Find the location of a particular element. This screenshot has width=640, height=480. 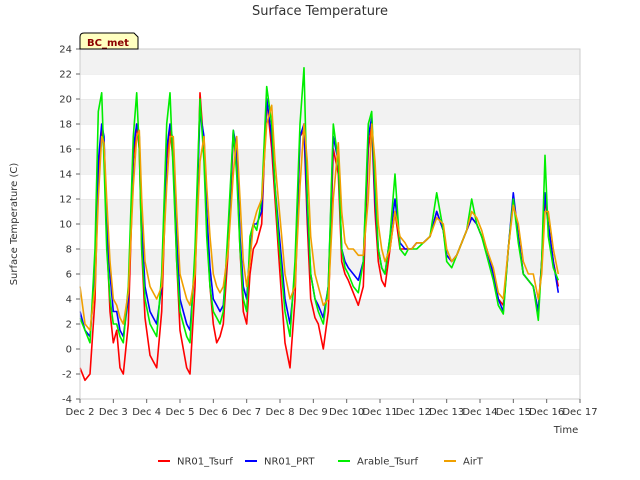

badge-box is located at coordinates (109, 41).